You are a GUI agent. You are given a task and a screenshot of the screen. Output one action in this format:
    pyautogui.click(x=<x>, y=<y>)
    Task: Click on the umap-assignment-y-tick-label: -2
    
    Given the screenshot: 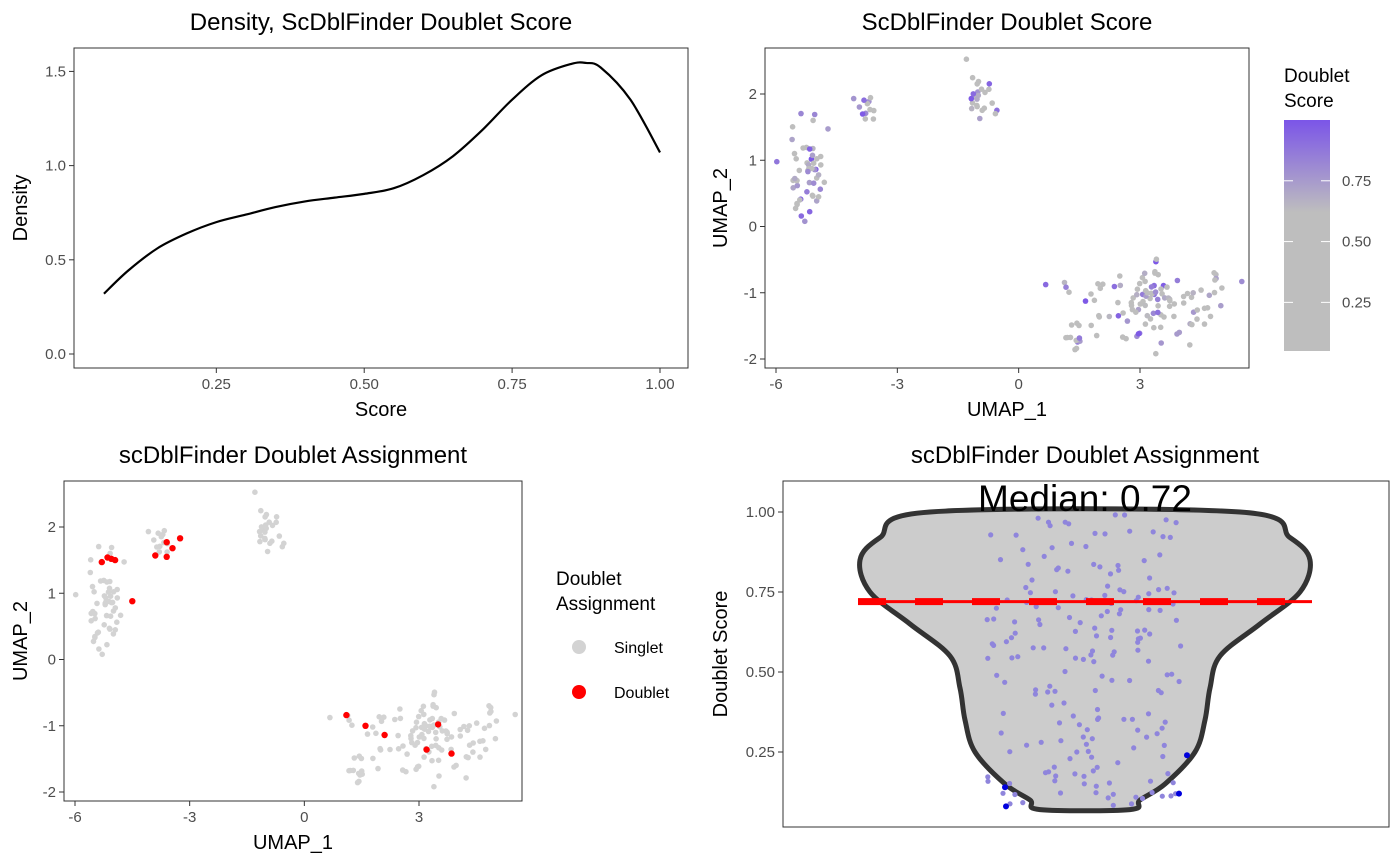 What is the action you would take?
    pyautogui.click(x=49, y=792)
    